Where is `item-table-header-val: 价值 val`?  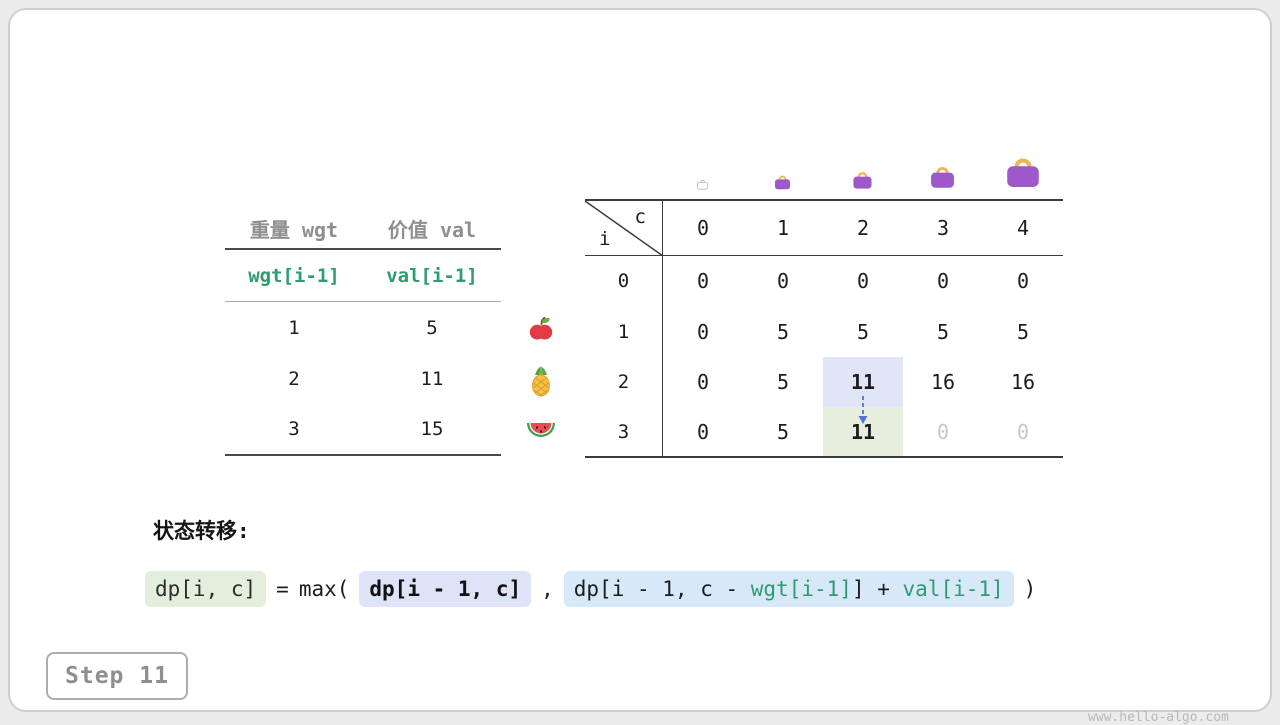 item-table-header-val: 价值 val is located at coordinates (432, 229).